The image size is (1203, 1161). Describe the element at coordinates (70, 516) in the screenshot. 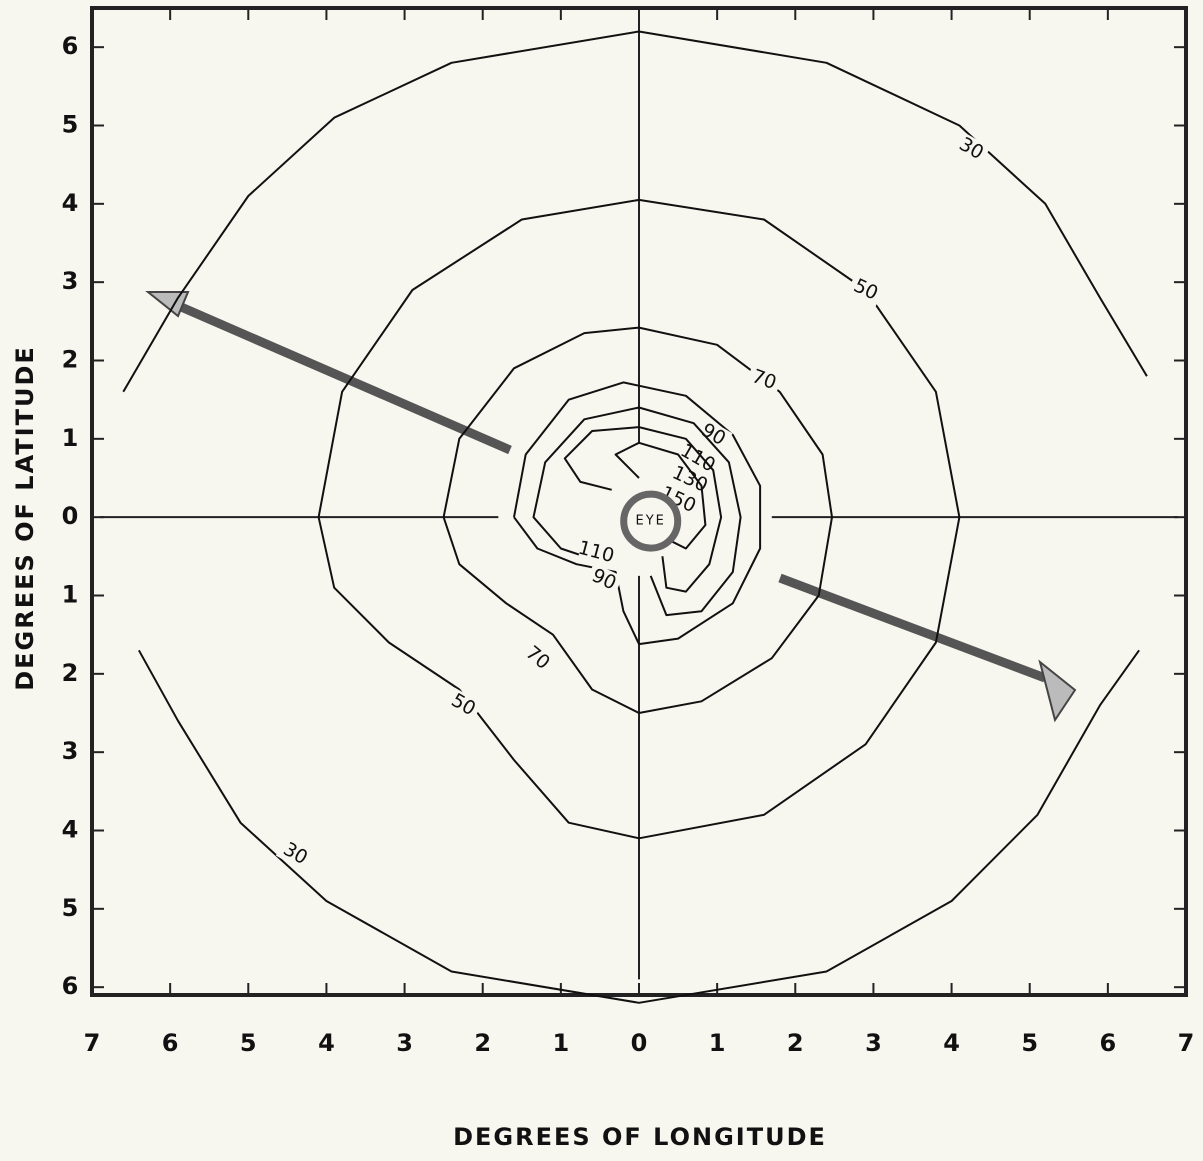

I see `y-tick-label: 0` at that location.